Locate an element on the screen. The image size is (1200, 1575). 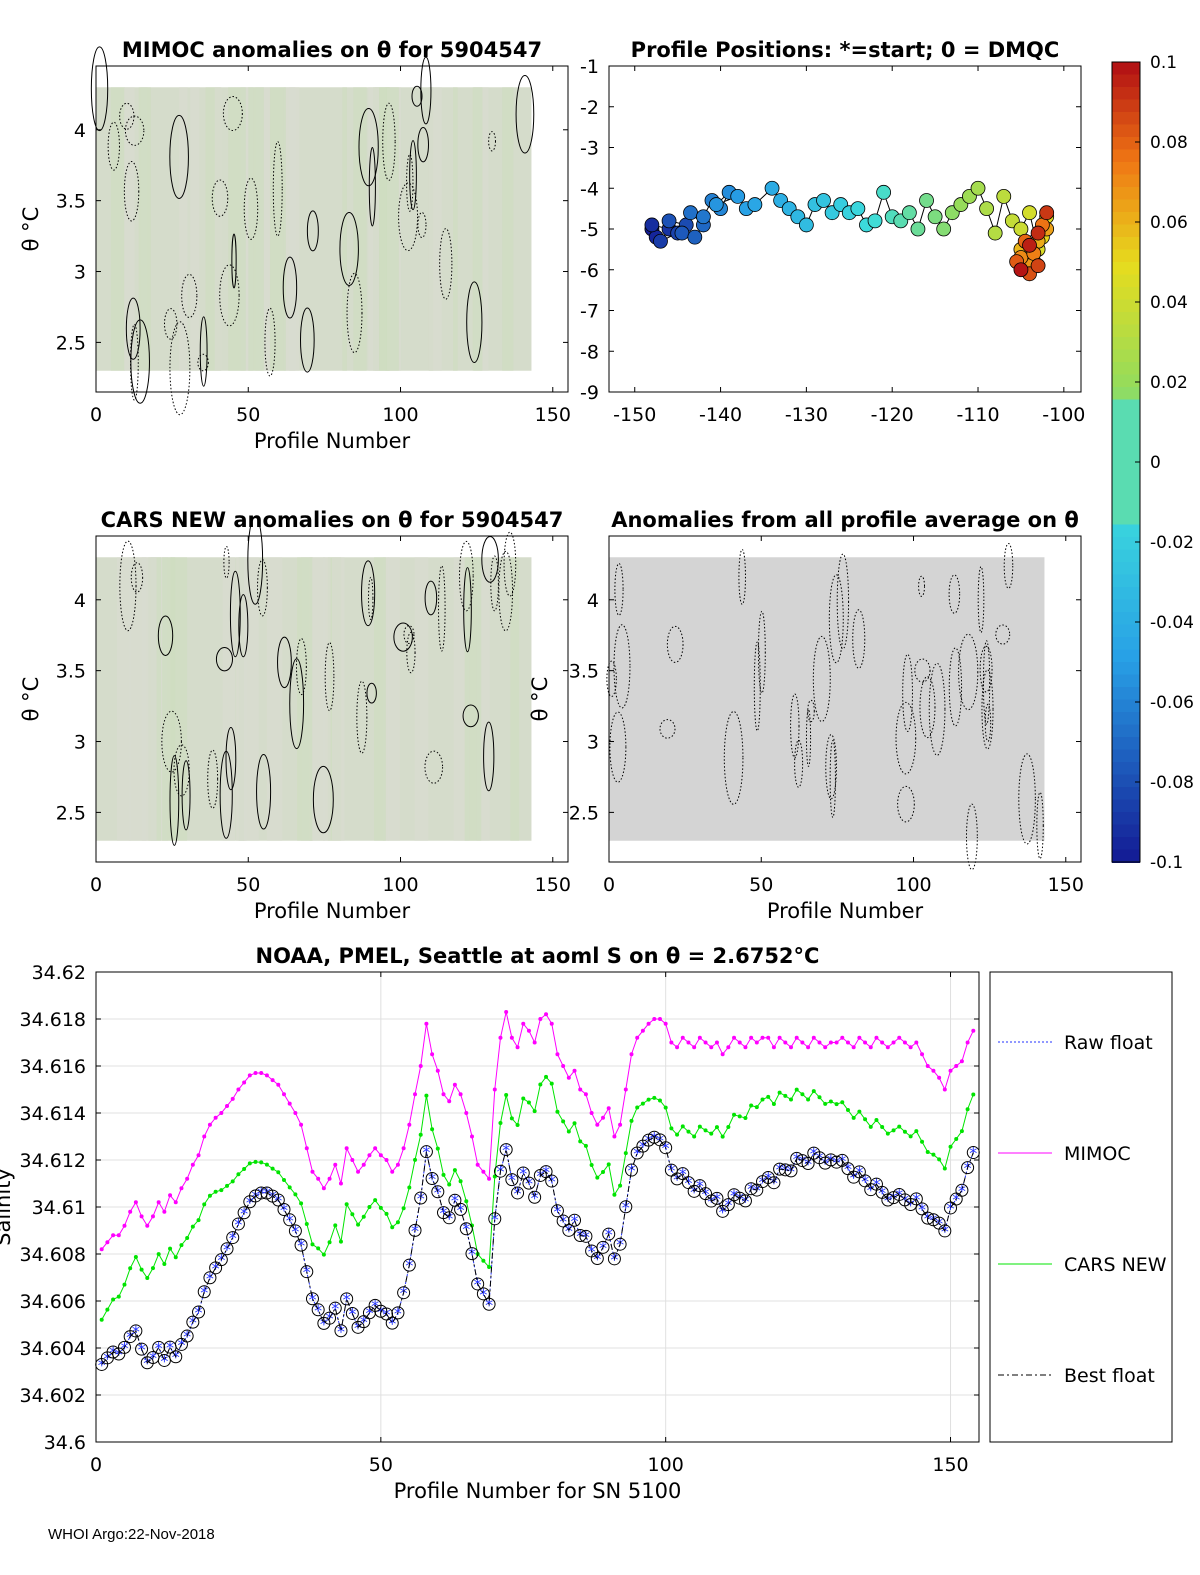
x-tick-label: -150 is located at coordinates (634, 415).